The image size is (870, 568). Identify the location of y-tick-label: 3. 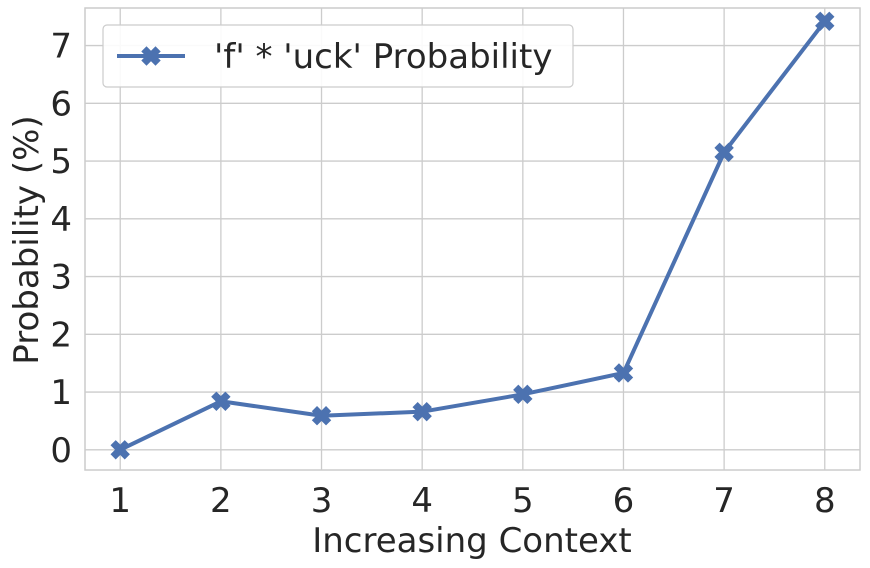
(61, 278).